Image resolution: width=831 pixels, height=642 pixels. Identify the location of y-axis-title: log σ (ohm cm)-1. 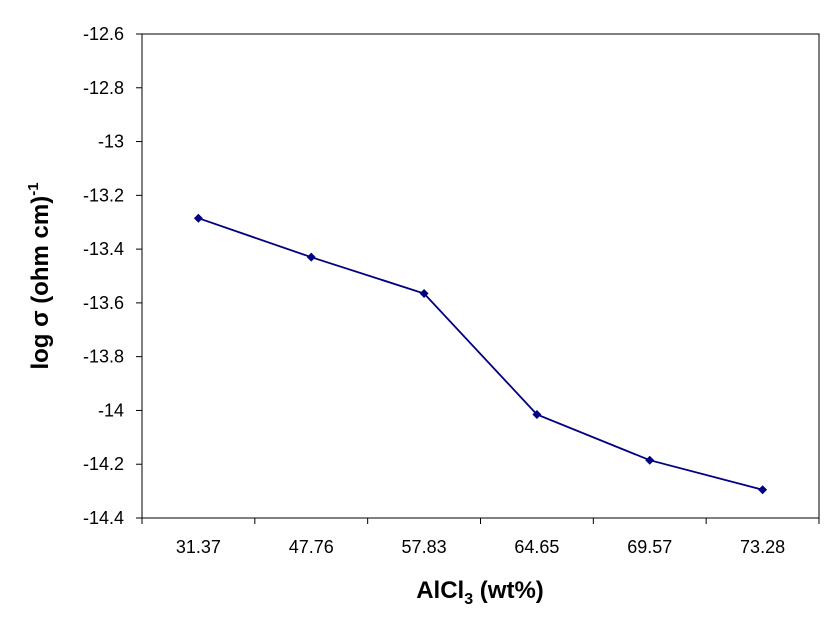
(39, 275).